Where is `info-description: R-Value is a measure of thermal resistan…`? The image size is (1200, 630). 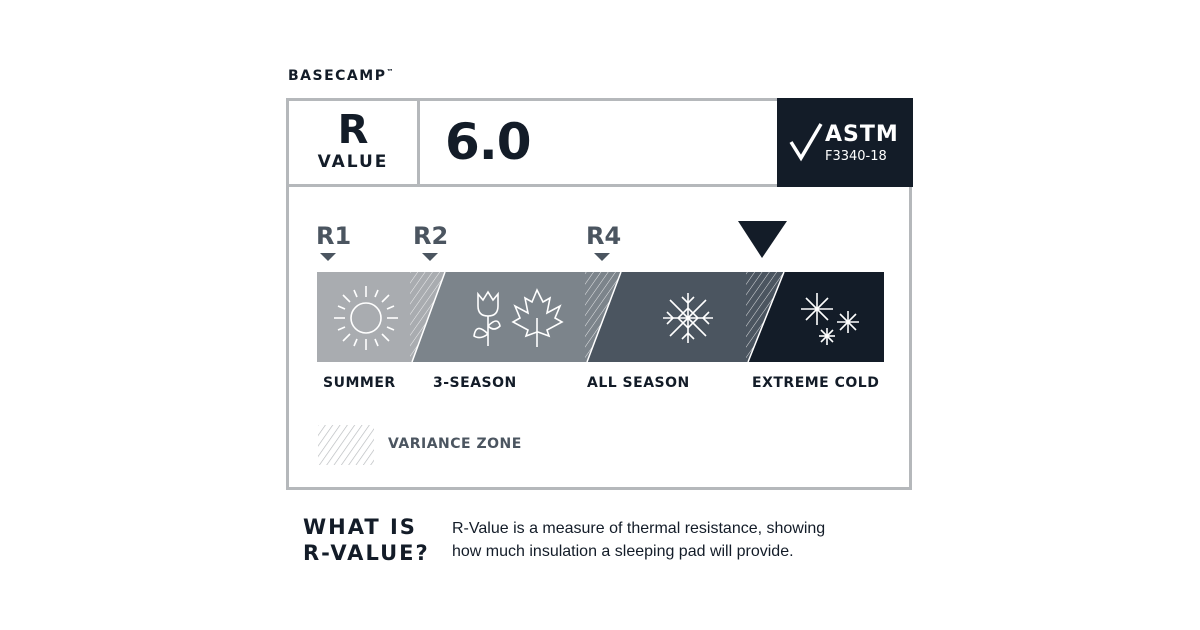
info-description: R-Value is a measure of thermal resistan… is located at coordinates (638, 540).